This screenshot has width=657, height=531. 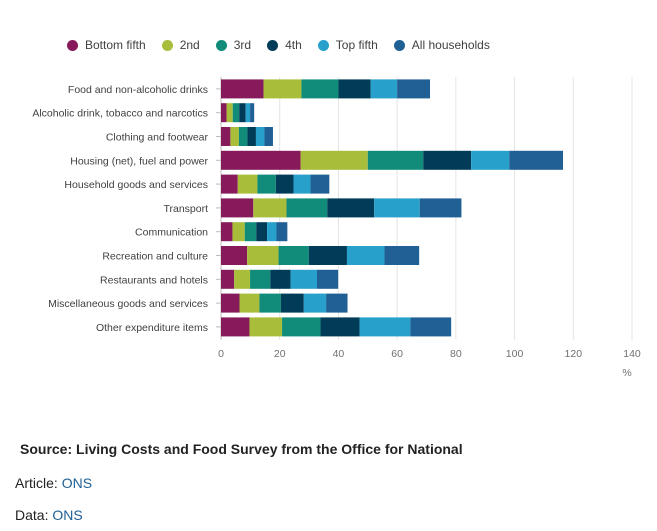 I want to click on category-label: Restaurants and hotels, so click(x=154, y=280).